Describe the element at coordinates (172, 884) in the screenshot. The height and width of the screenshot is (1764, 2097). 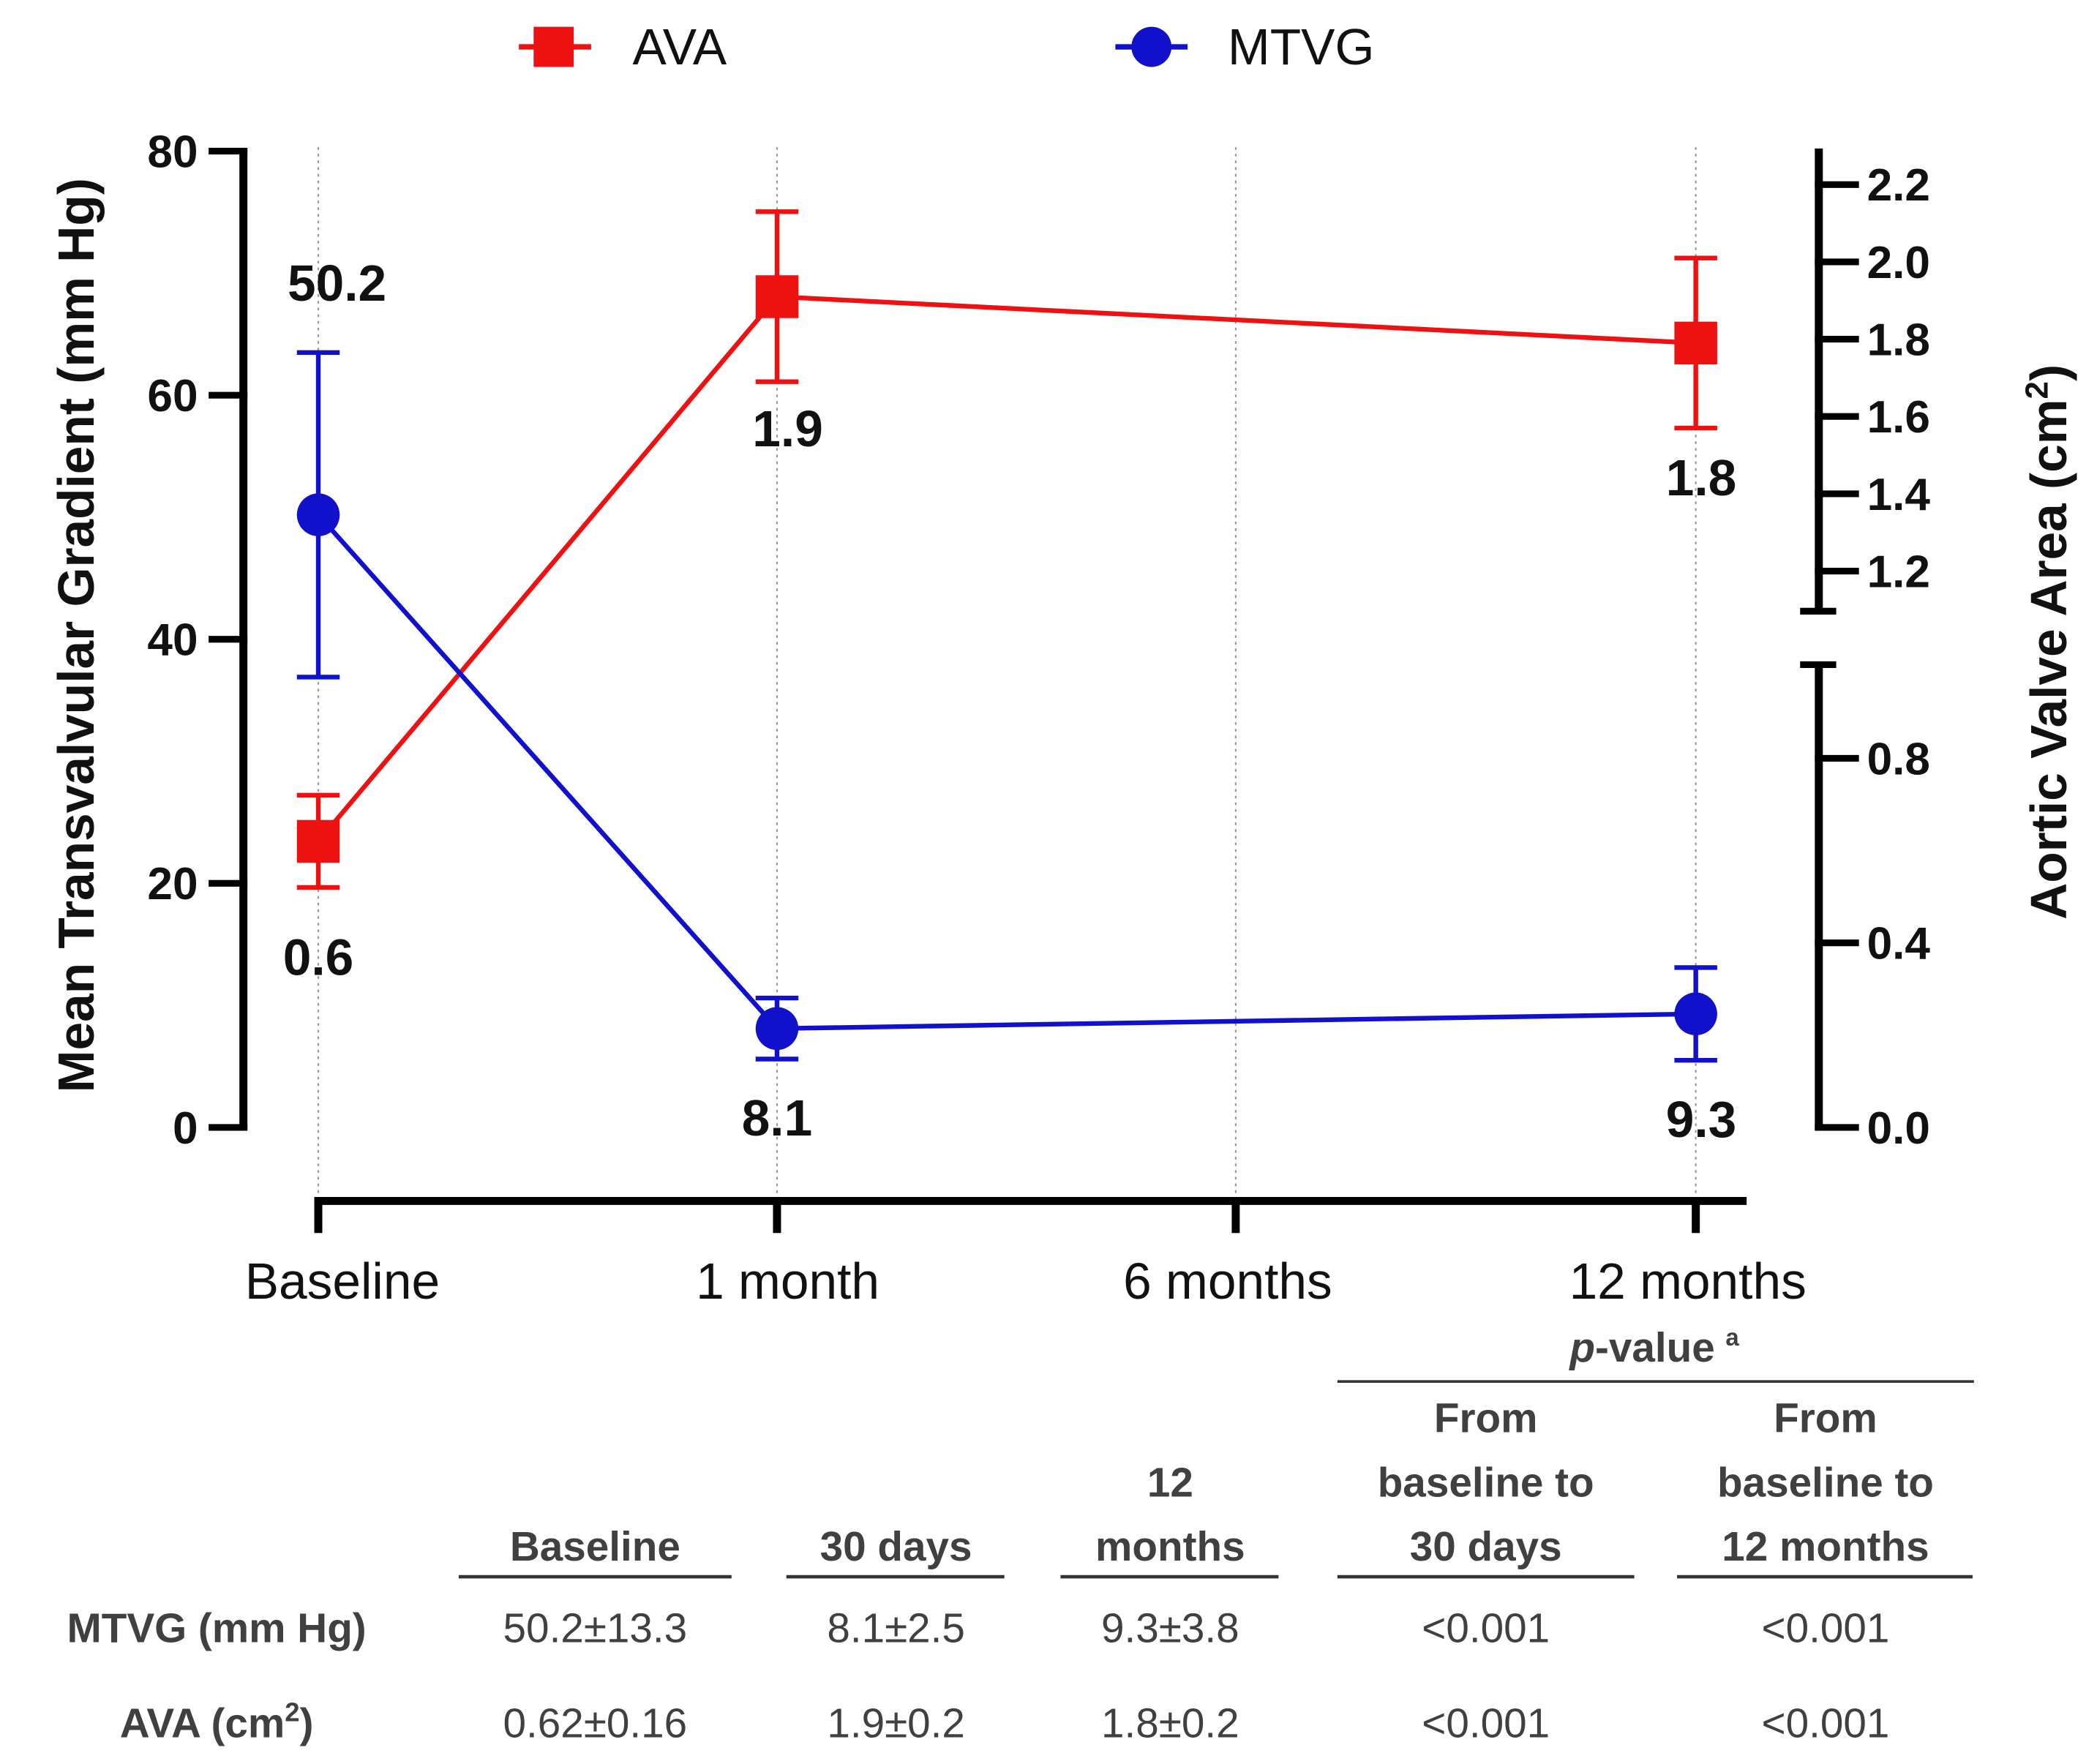
I see `y-left-tick-label: 20` at that location.